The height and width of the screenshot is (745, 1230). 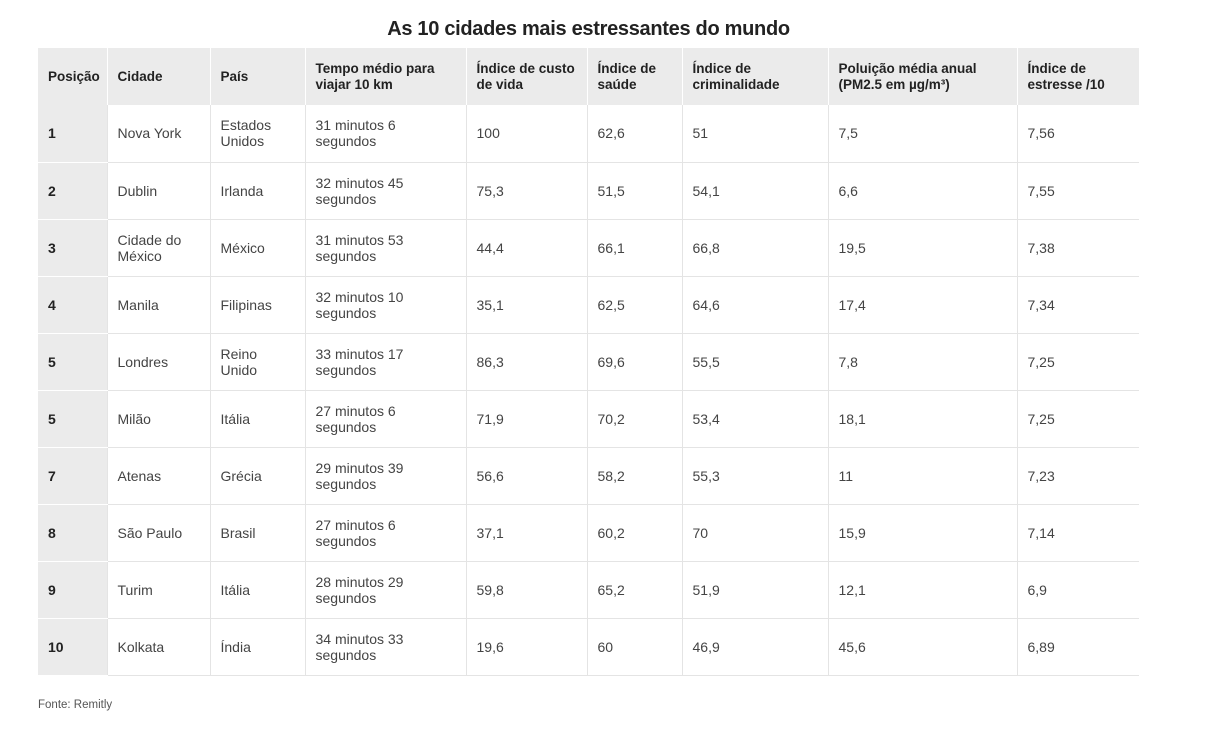 What do you see at coordinates (159, 76) in the screenshot?
I see `column-header-city: Cidade` at bounding box center [159, 76].